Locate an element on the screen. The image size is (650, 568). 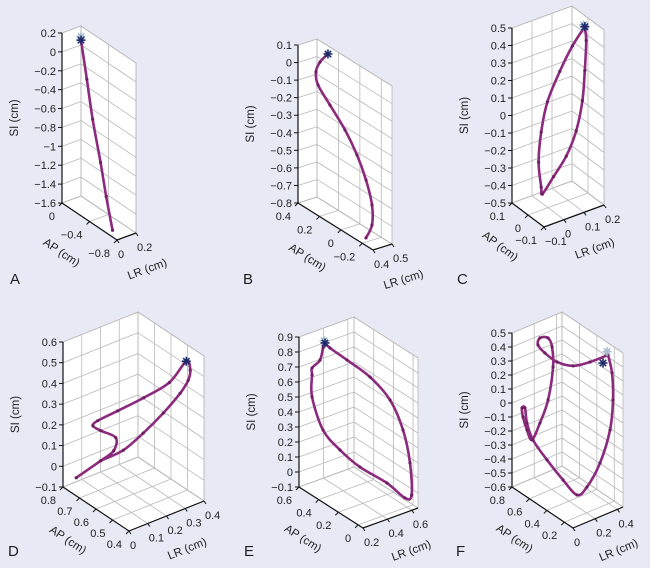
dark-star-marker is located at coordinates (585, 27).